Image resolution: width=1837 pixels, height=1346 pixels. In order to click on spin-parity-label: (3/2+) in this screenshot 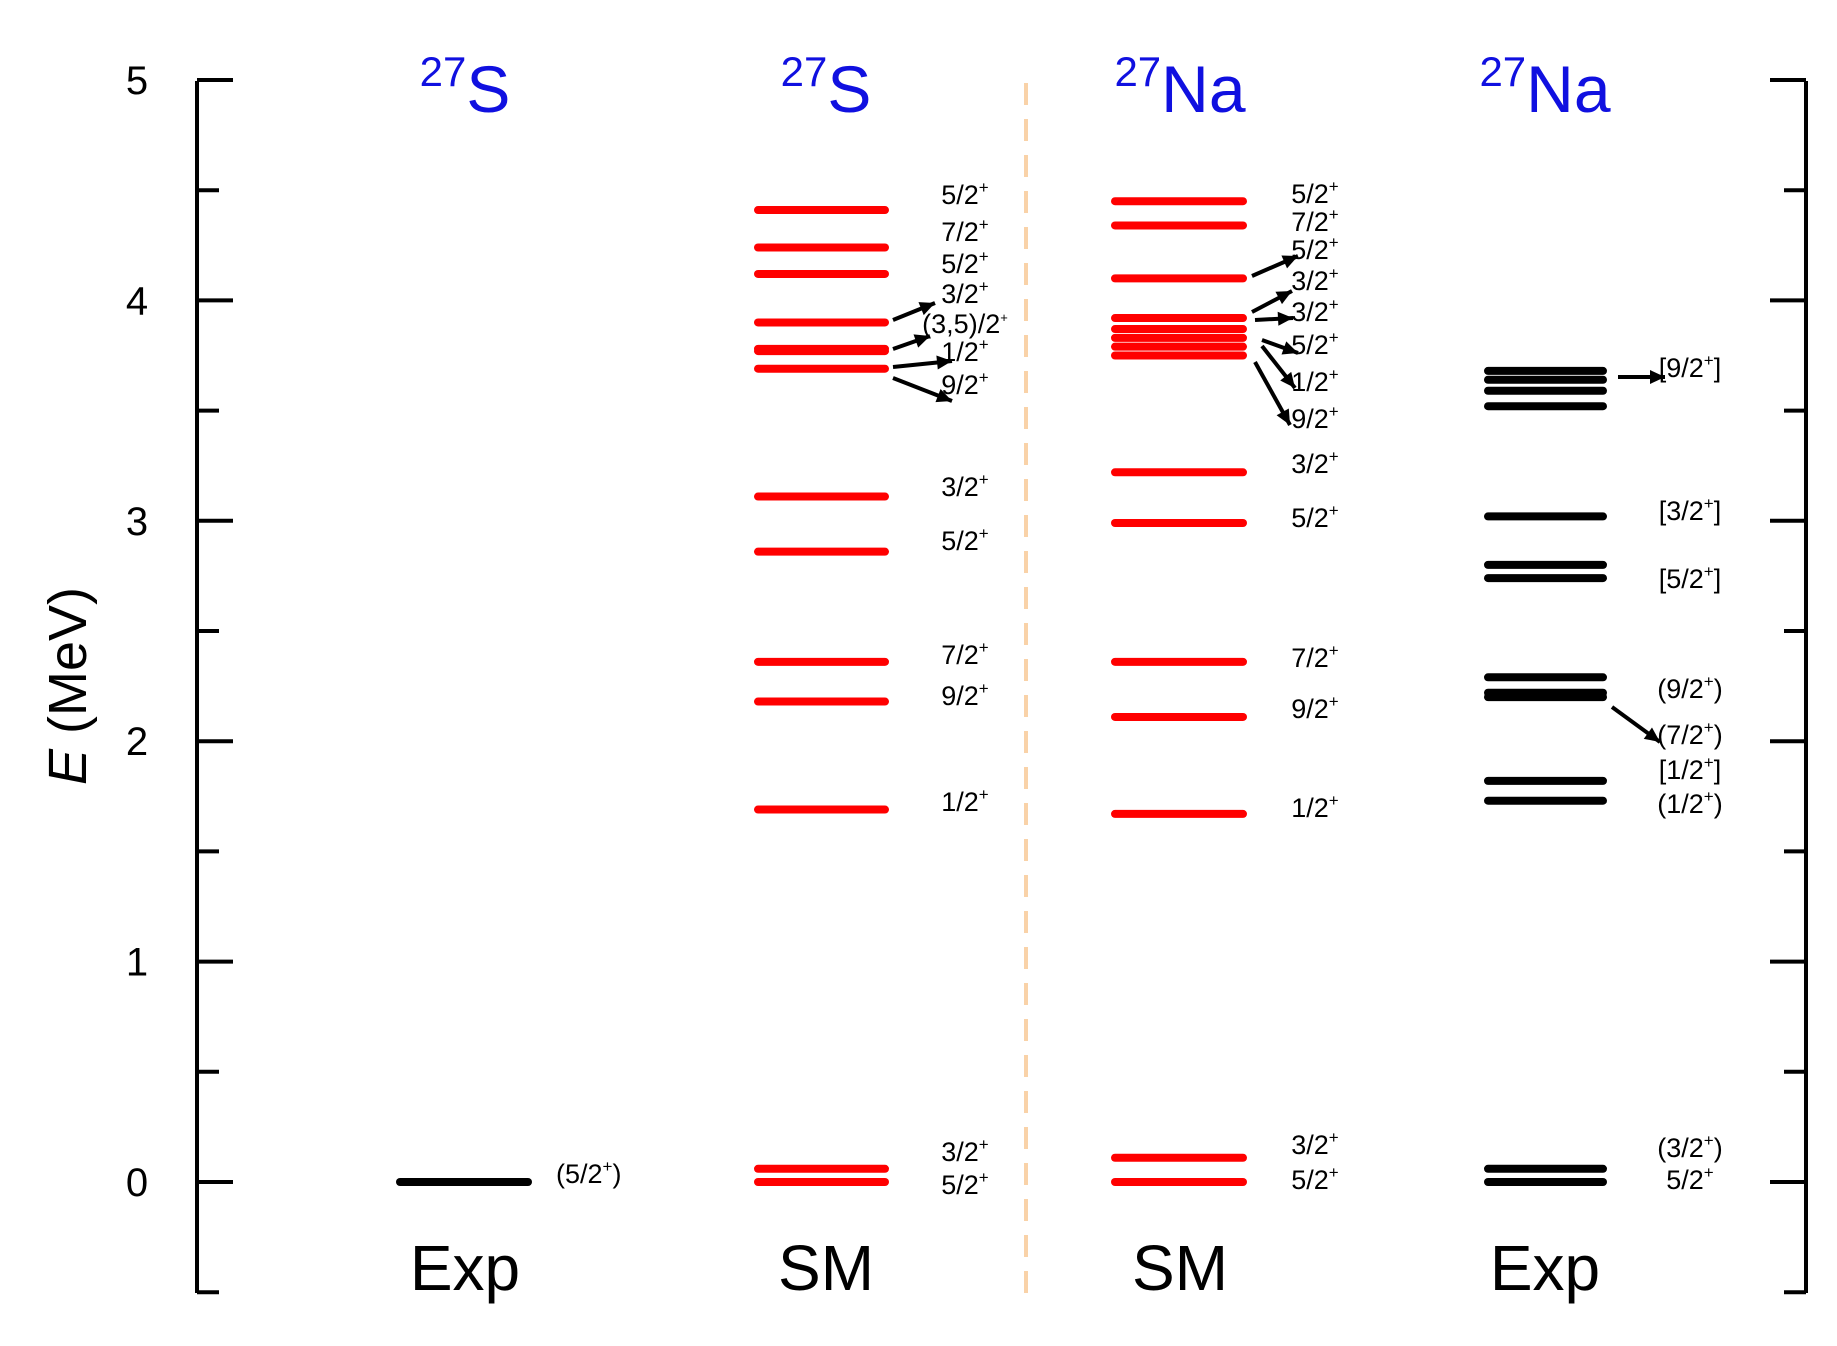, I will do `click(1689, 1147)`.